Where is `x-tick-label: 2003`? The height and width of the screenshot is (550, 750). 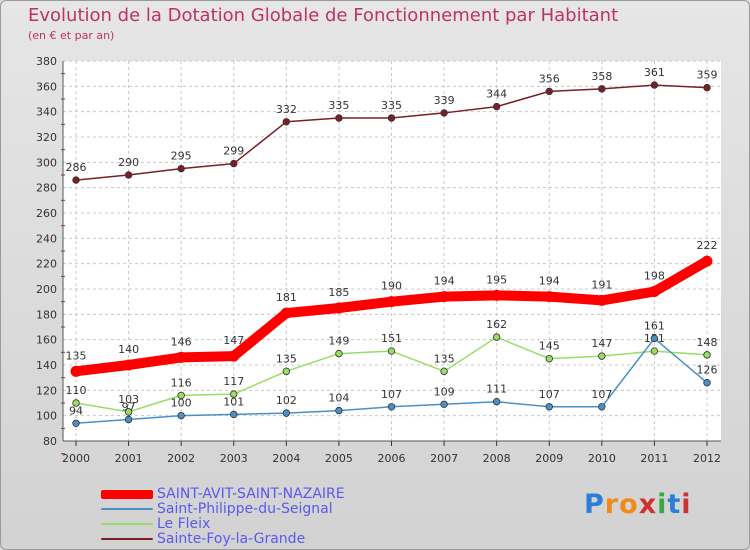
x-tick-label: 2003 is located at coordinates (234, 458).